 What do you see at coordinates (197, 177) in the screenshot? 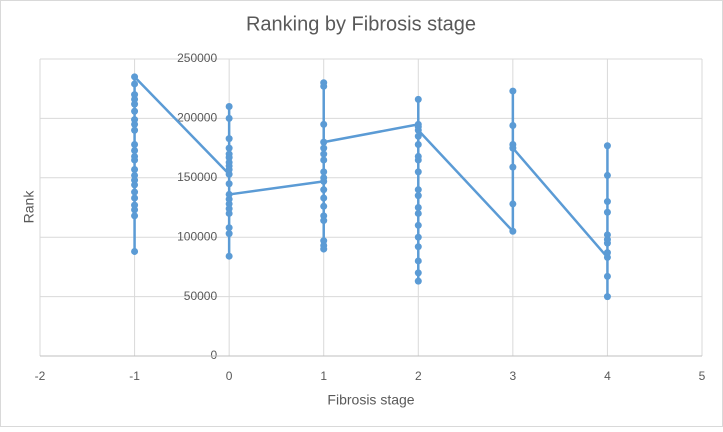
I see `y-tick-label: 150000` at bounding box center [197, 177].